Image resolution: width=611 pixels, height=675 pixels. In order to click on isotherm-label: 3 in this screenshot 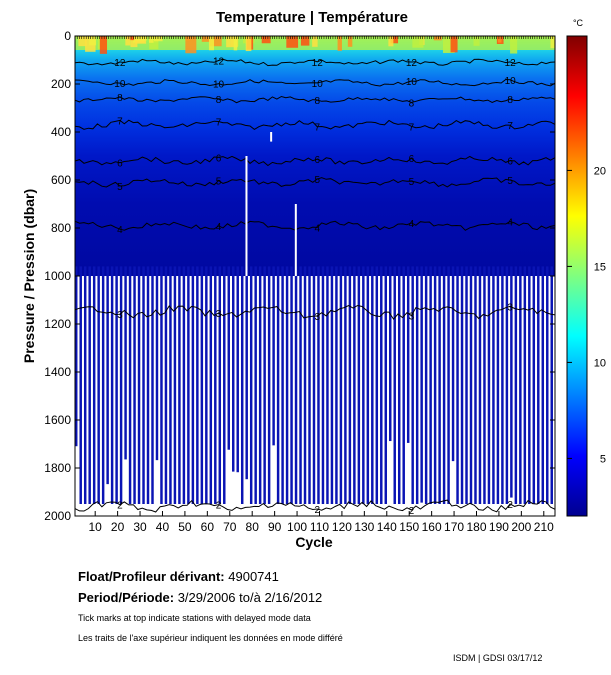, I will do `click(120, 315)`.